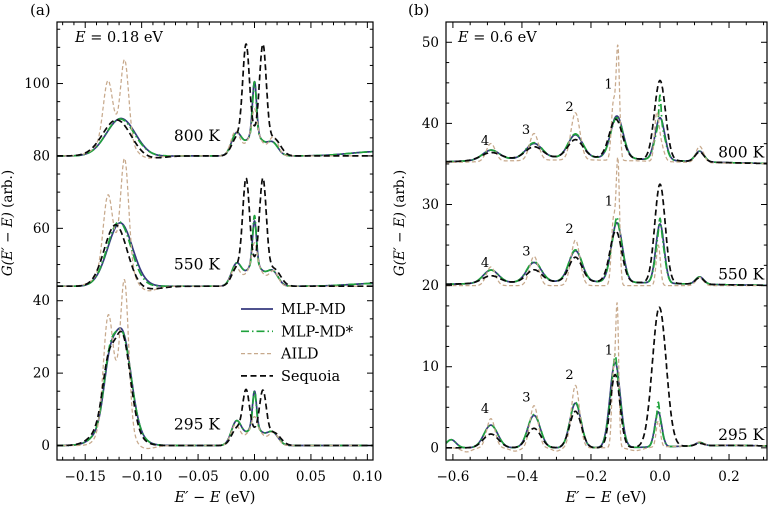 This screenshot has width=780, height=511. I want to click on x-tick-label: 0.0, so click(659, 477).